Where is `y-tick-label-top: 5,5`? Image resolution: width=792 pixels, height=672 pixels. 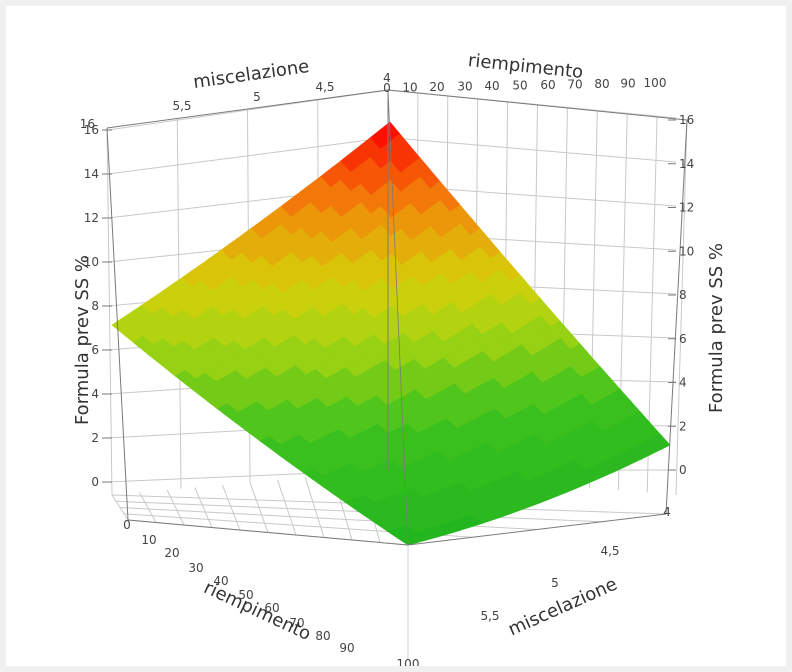 y-tick-label-top: 5,5 is located at coordinates (181, 106).